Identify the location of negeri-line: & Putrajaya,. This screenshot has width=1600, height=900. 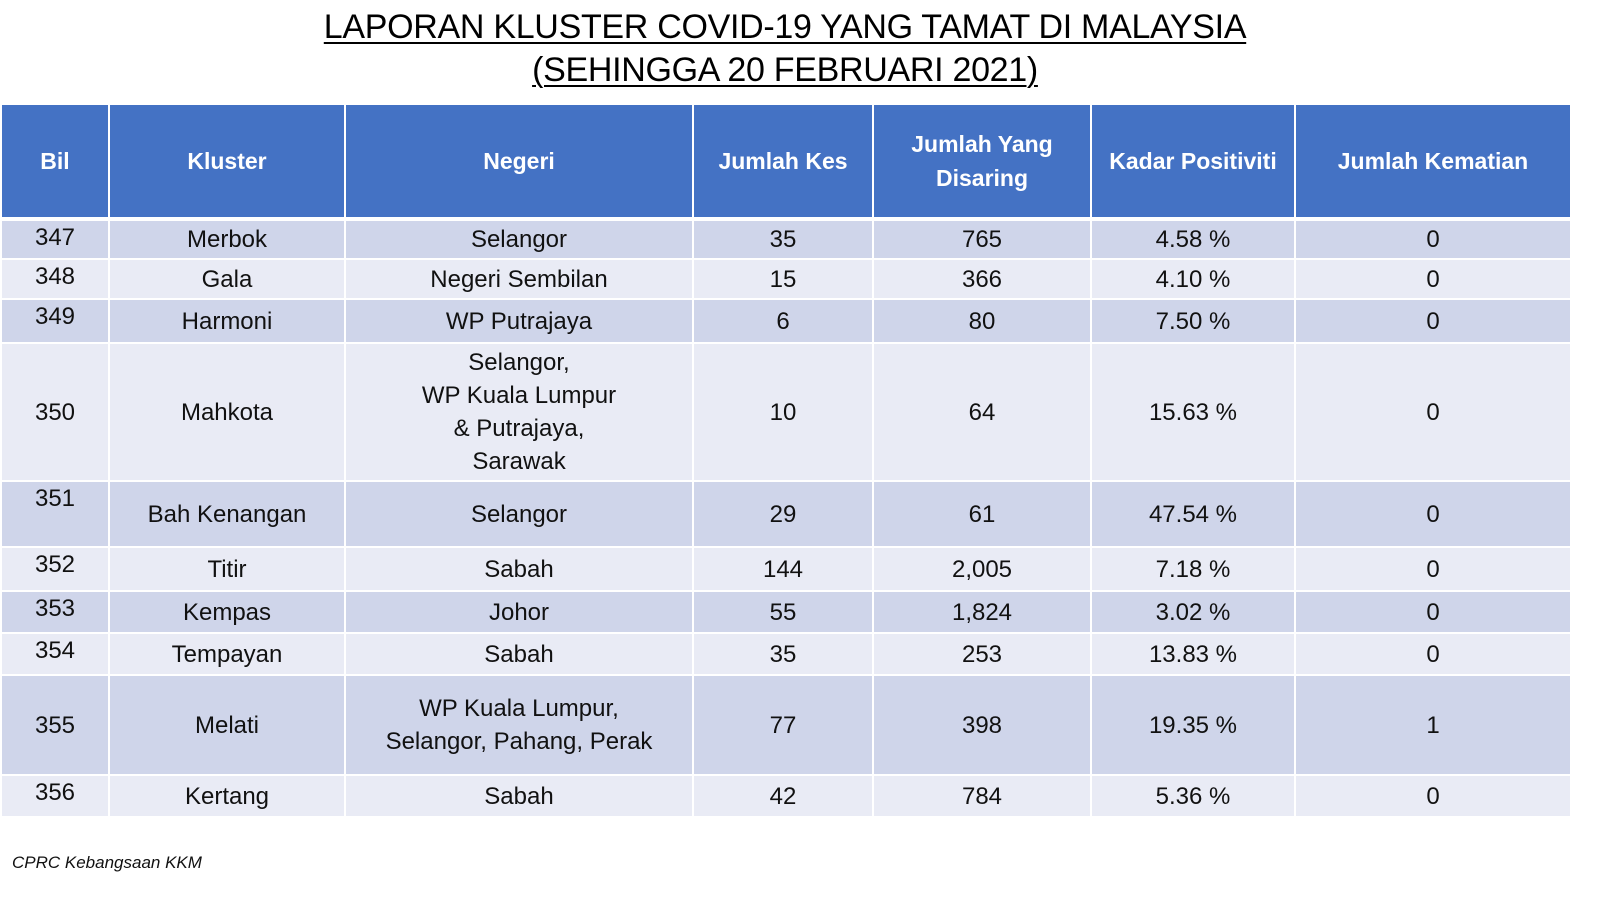
(519, 428).